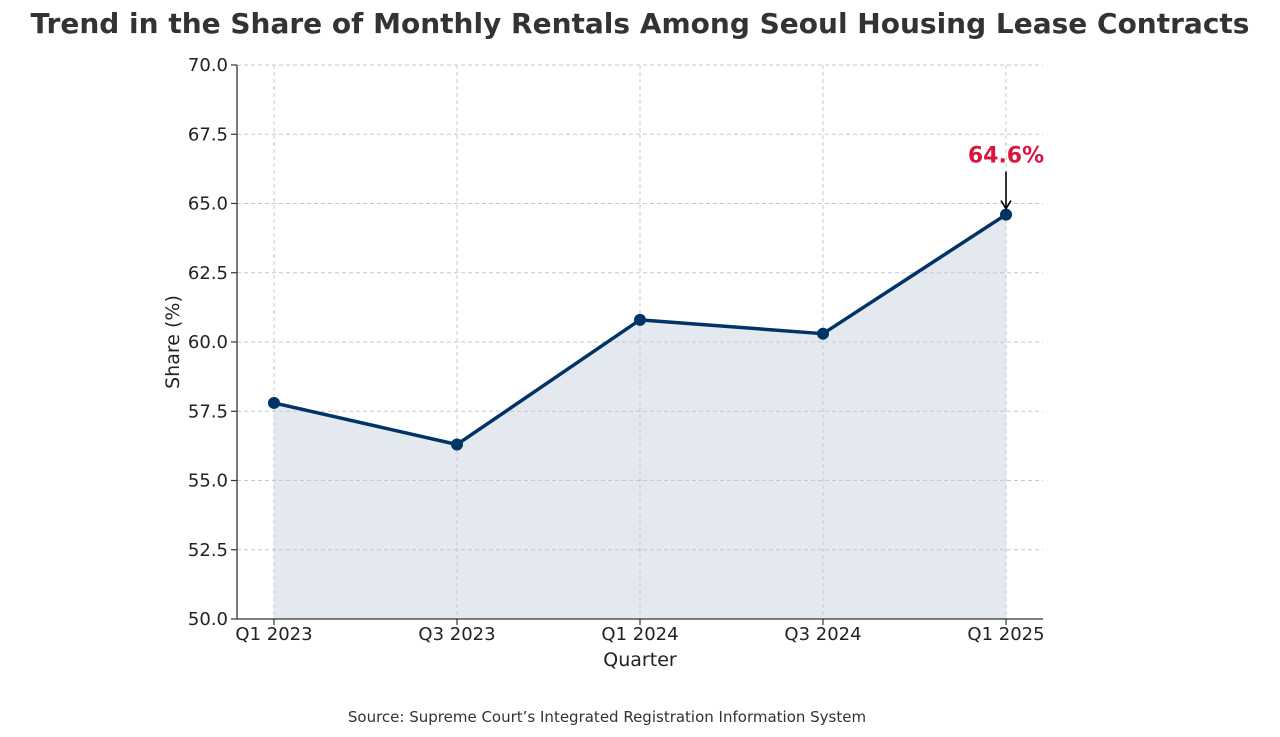 This screenshot has height=737, width=1280. I want to click on y-axis-label: Share (%), so click(173, 342).